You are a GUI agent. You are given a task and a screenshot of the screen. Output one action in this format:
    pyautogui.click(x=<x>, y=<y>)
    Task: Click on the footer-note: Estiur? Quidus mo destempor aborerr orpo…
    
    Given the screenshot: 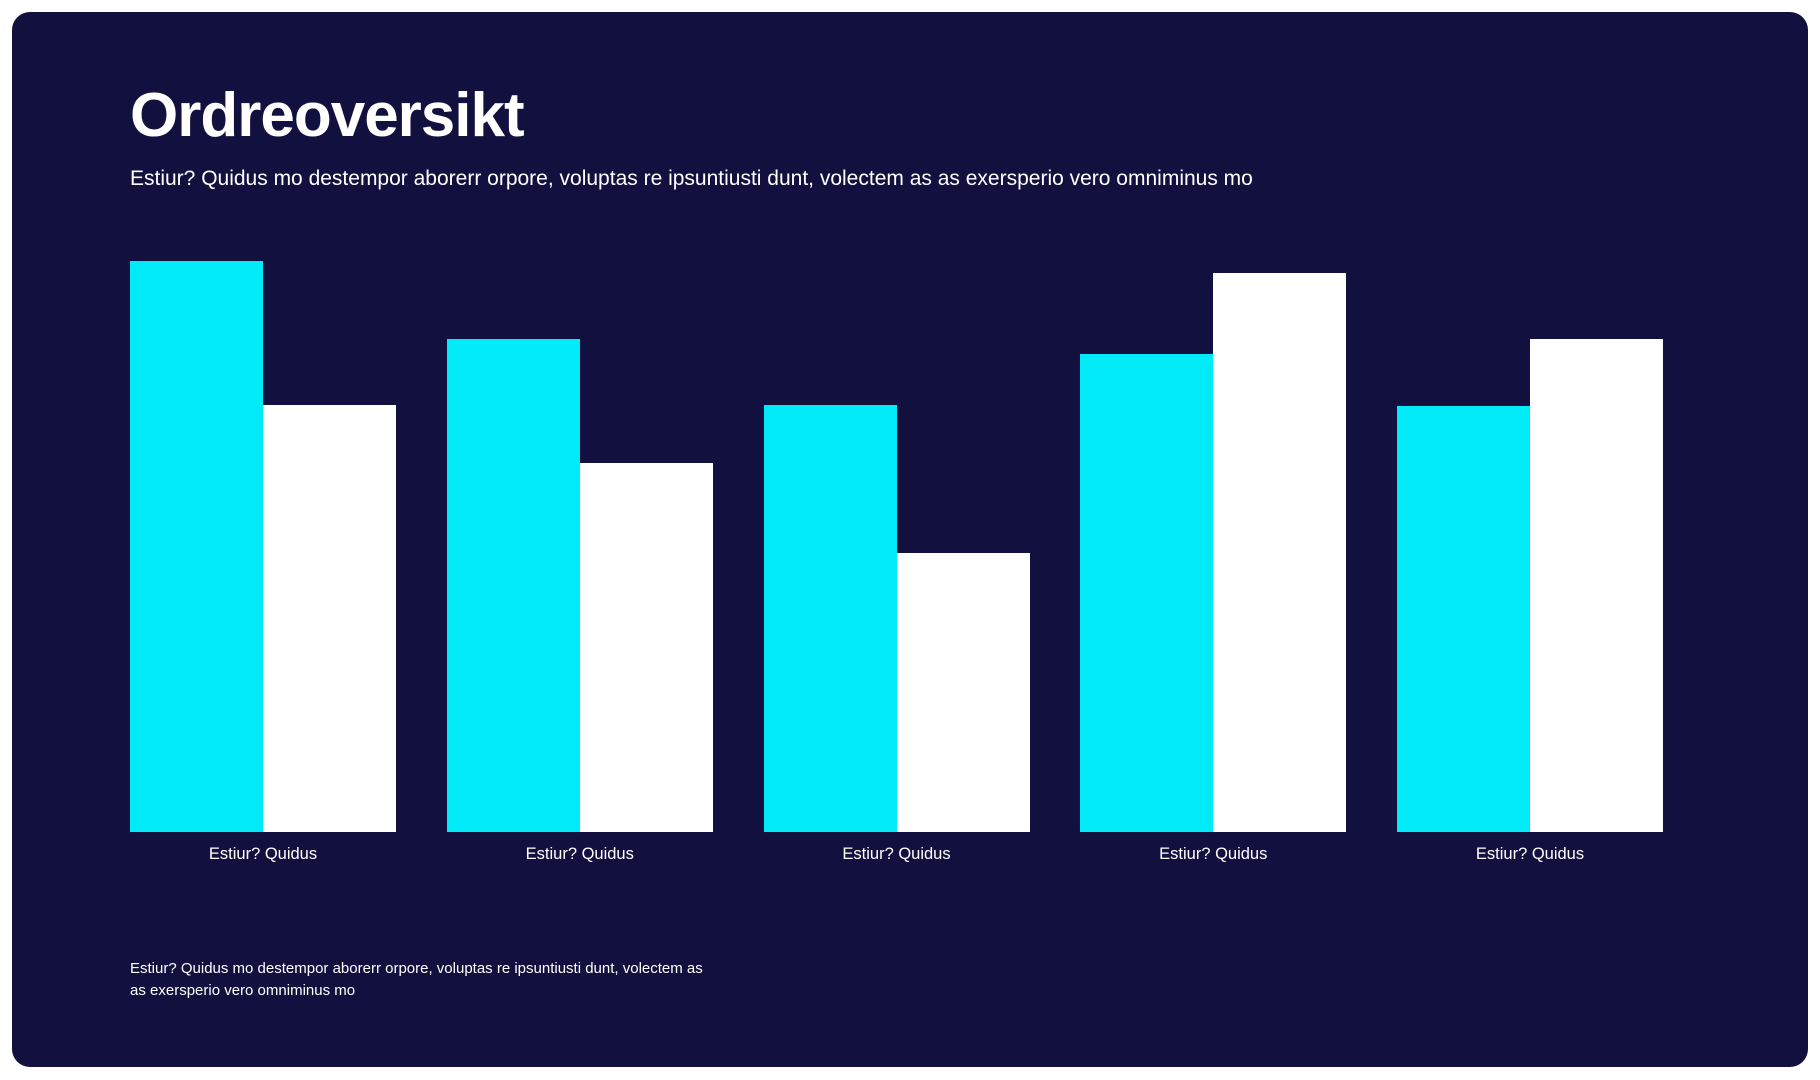 What is the action you would take?
    pyautogui.click(x=416, y=980)
    